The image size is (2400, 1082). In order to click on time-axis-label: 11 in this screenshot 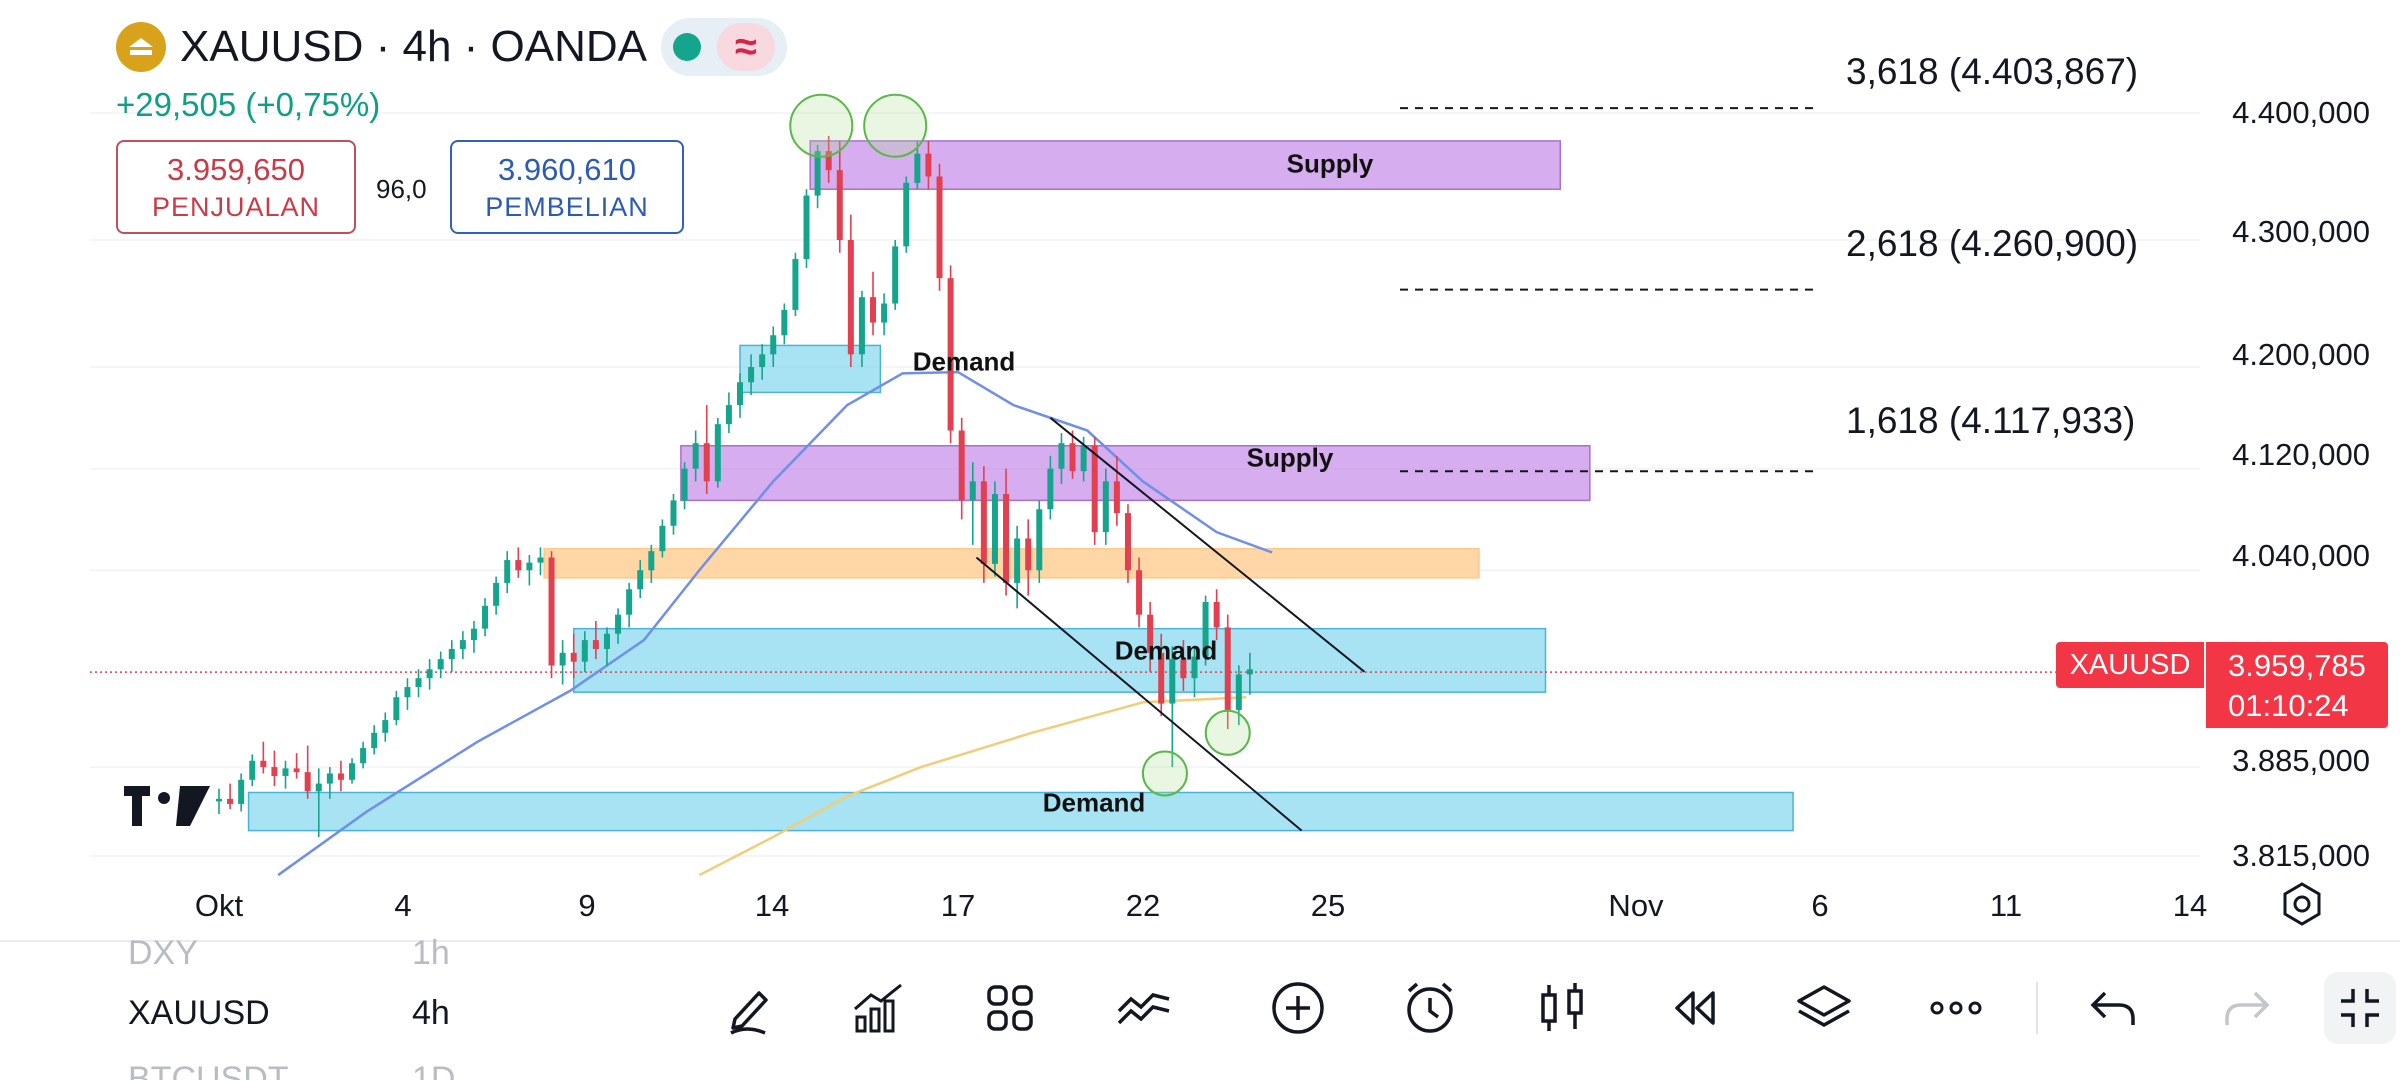, I will do `click(2006, 905)`.